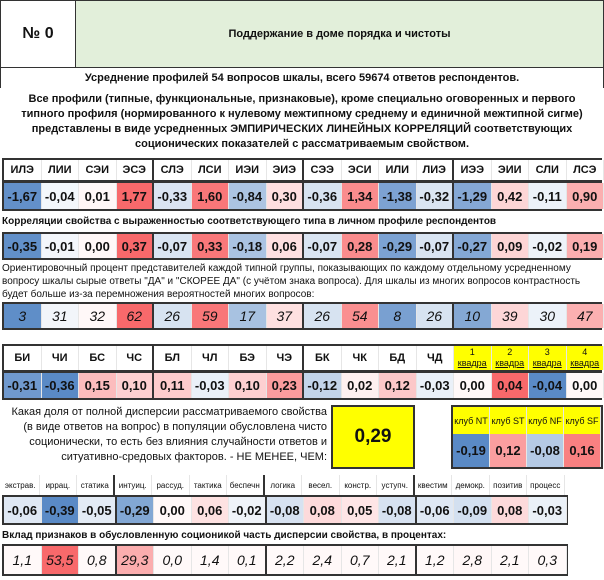 The image size is (604, 580). I want to click on quadra-label: 2 квадра, so click(510, 358).